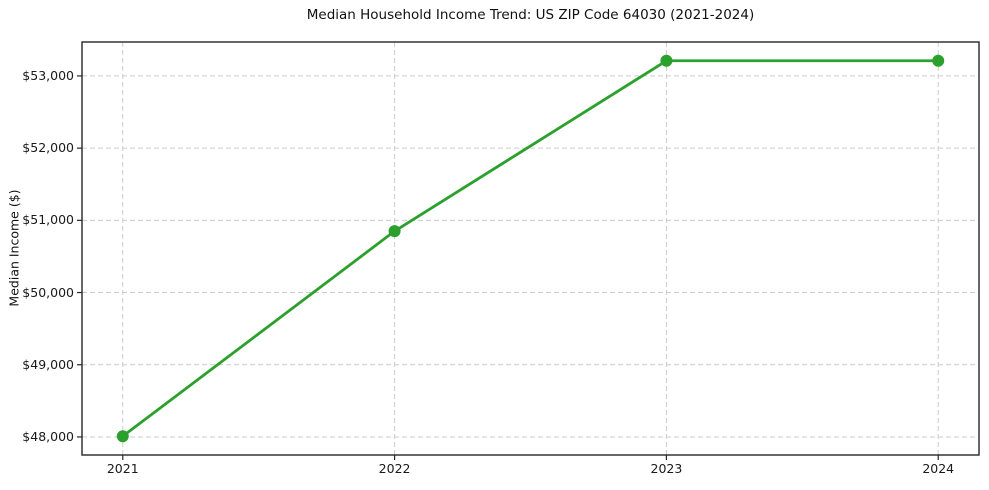 The image size is (989, 490). Describe the element at coordinates (394, 231) in the screenshot. I see `data-point-2022` at that location.